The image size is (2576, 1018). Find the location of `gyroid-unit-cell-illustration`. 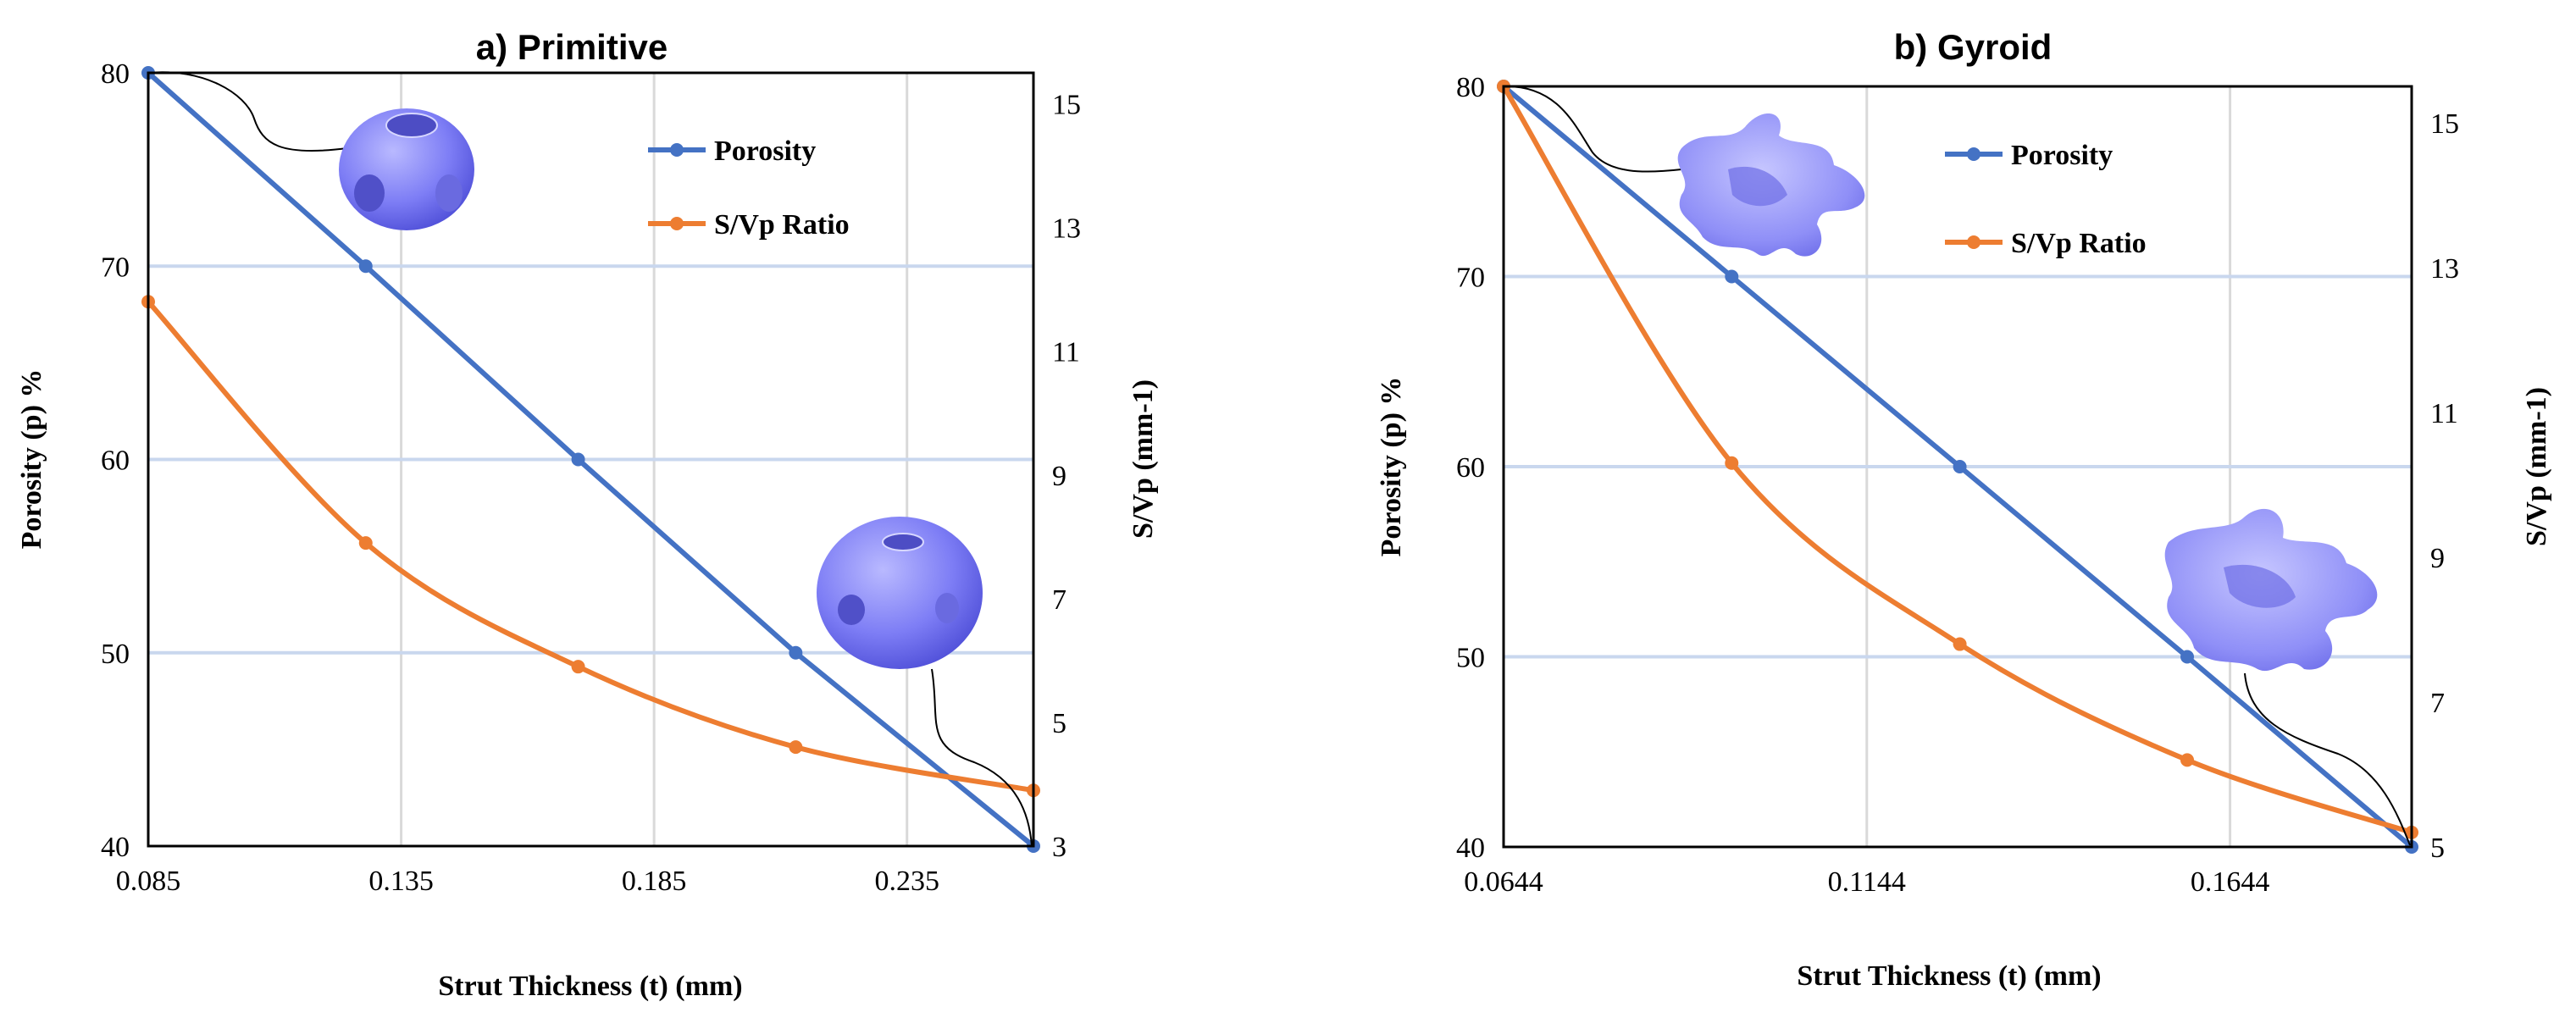

gyroid-unit-cell-illustration is located at coordinates (1684, 171).